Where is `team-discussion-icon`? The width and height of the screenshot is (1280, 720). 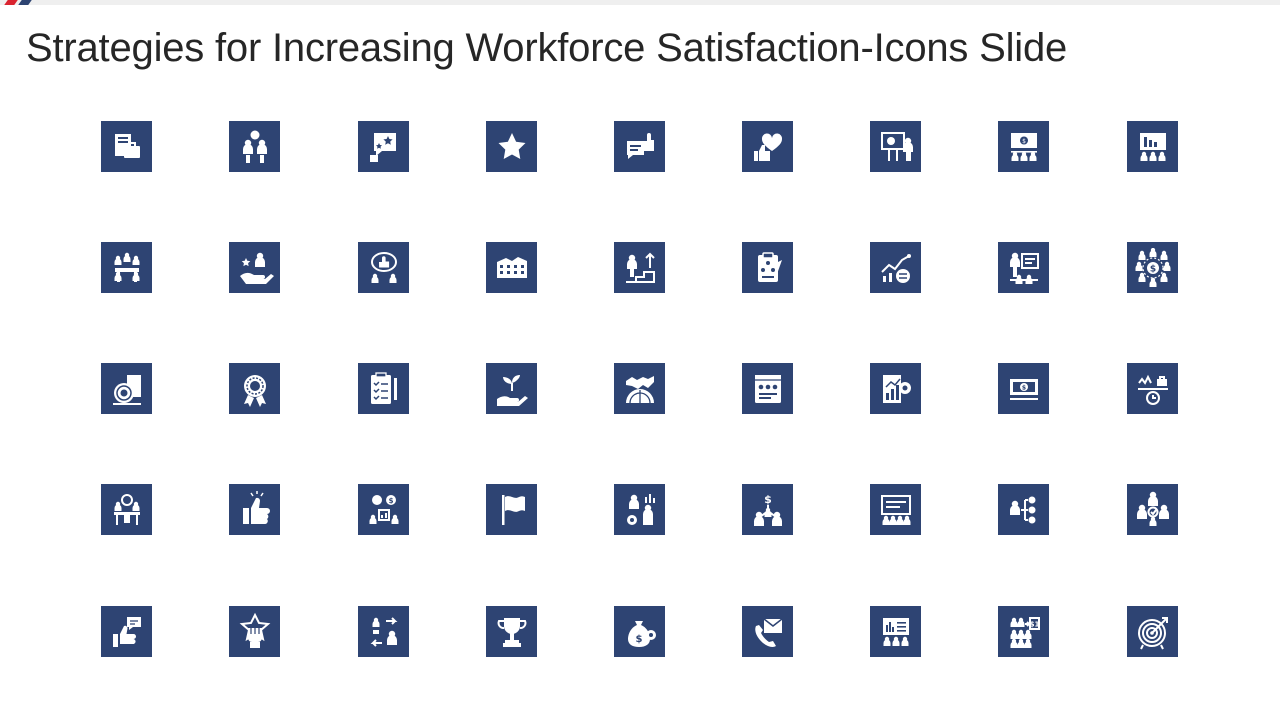
team-discussion-icon is located at coordinates (254, 146).